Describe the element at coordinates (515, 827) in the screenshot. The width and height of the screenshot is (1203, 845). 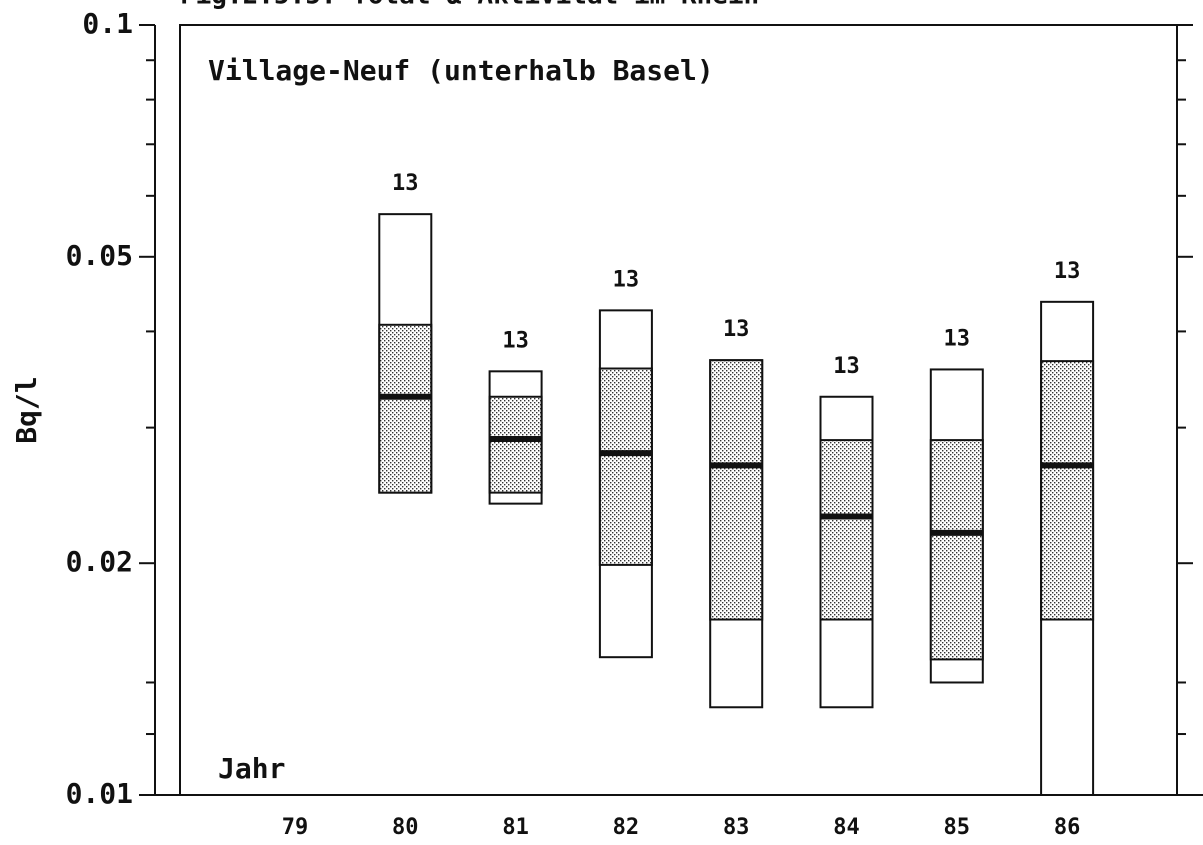
I see `x-tick-label: 81` at that location.